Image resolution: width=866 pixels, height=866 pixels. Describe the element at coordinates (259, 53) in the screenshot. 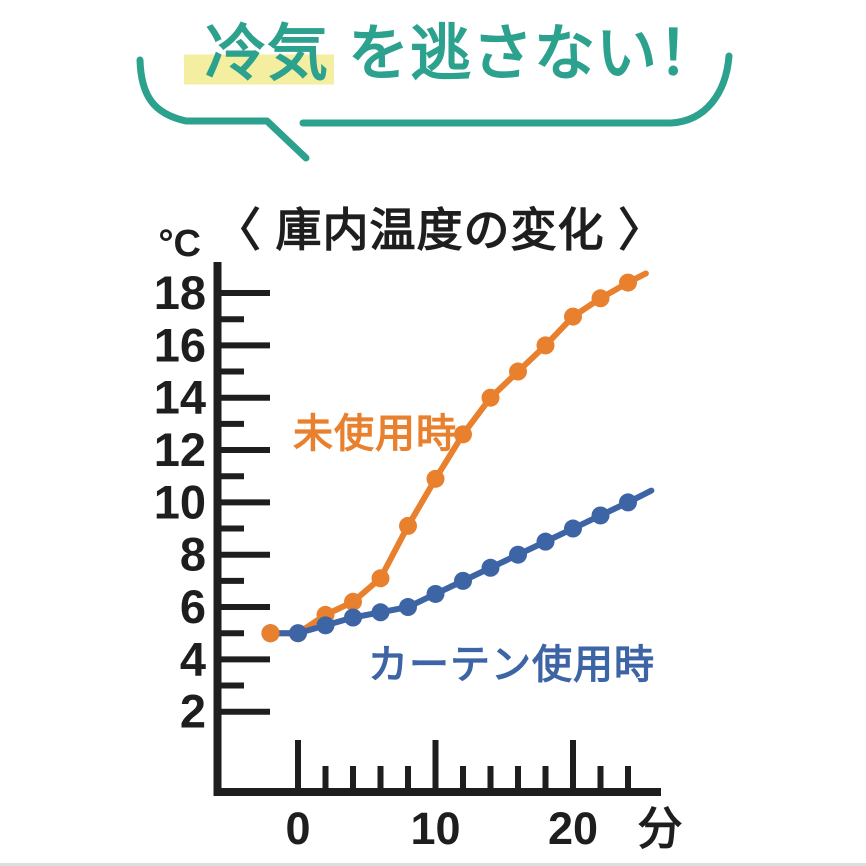

I see `headline-highlighted-word: 冷気` at that location.